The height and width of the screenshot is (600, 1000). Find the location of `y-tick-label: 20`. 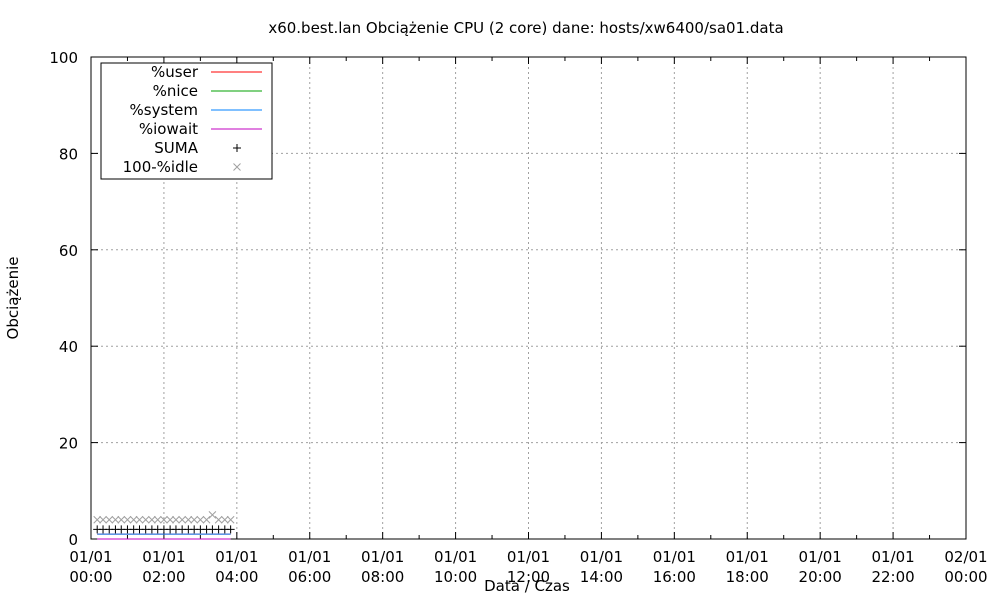

y-tick-label: 20 is located at coordinates (68, 444).